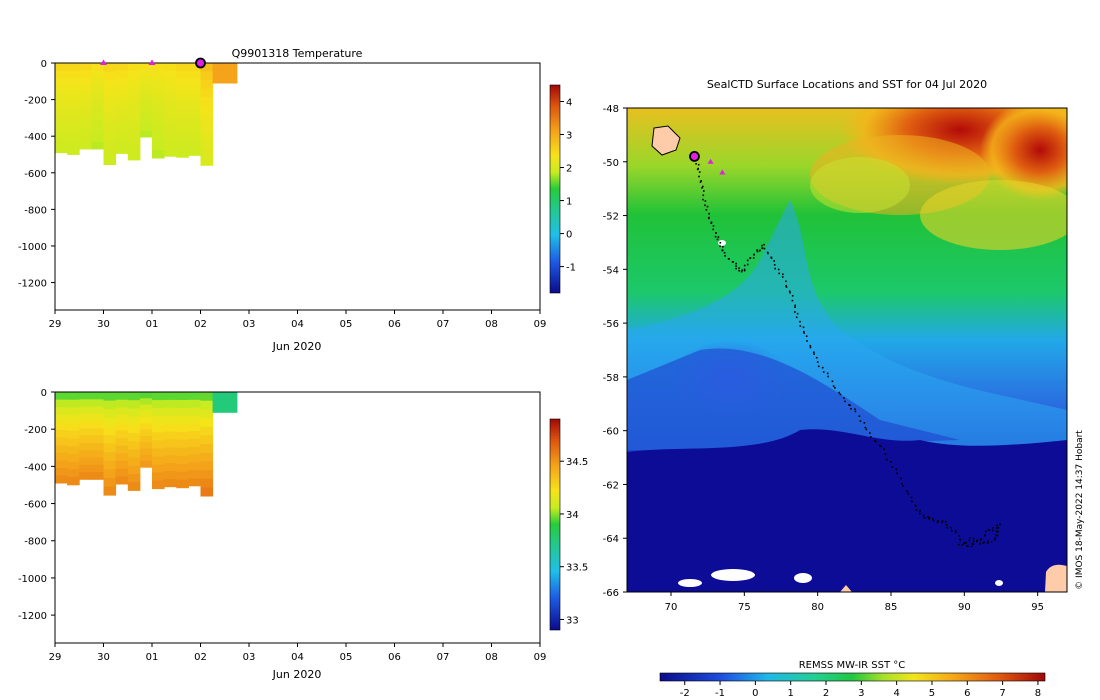 Image resolution: width=1100 pixels, height=700 pixels. I want to click on temperature-colorbar-ticks: -1 0 1 2 3 4, so click(568, 186).